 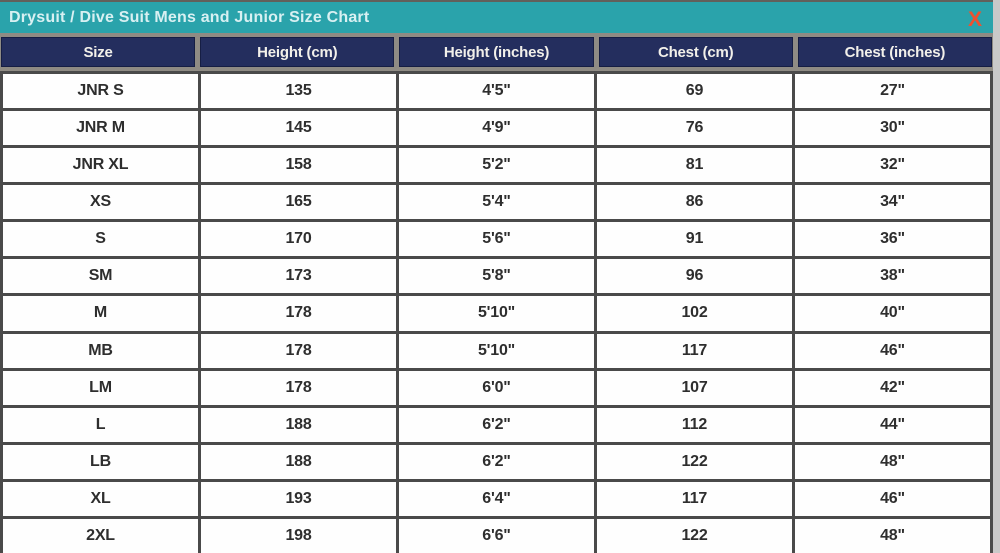 I want to click on table-cell: 76, so click(x=694, y=128).